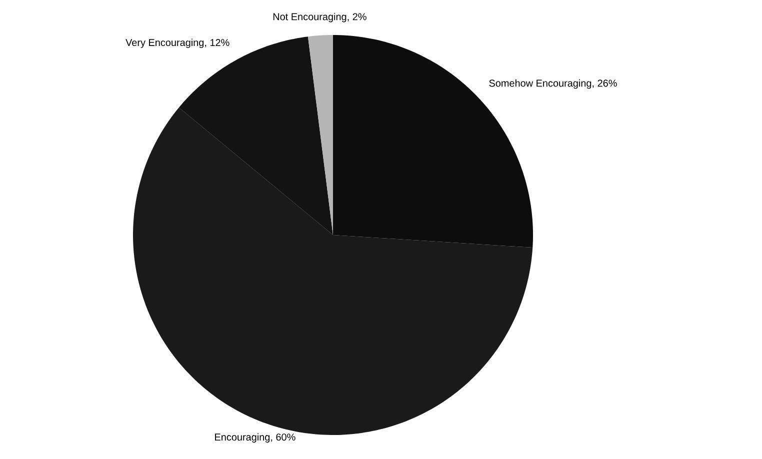 The image size is (762, 459). Describe the element at coordinates (604, 84) in the screenshot. I see `data-label: , 26%` at that location.